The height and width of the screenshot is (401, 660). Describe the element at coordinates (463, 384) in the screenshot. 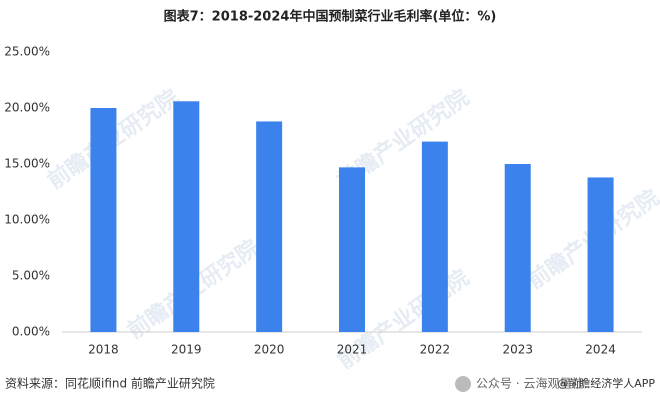

I see `wechat-icon` at that location.